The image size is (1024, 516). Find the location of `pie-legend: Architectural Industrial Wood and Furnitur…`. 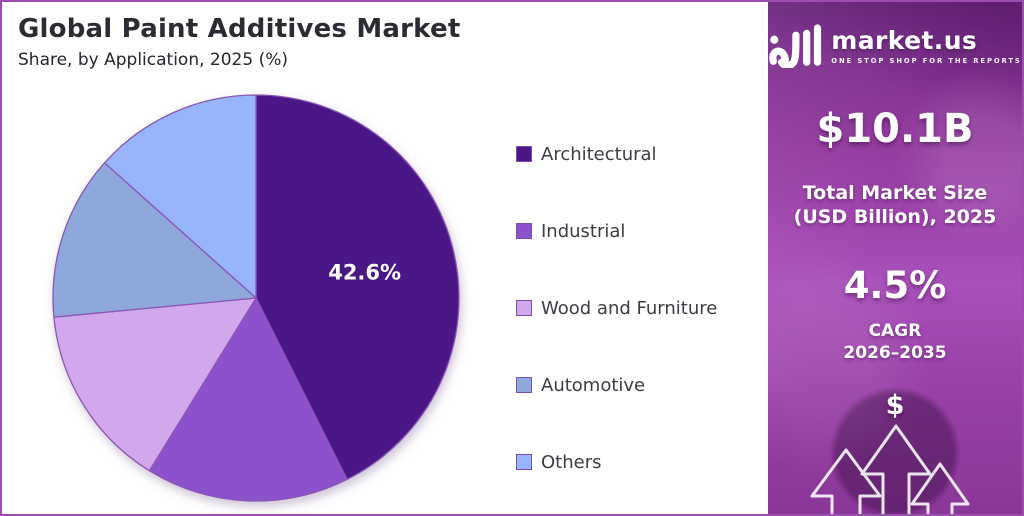

pie-legend: Architectural Industrial Wood and Furnitur… is located at coordinates (616, 308).